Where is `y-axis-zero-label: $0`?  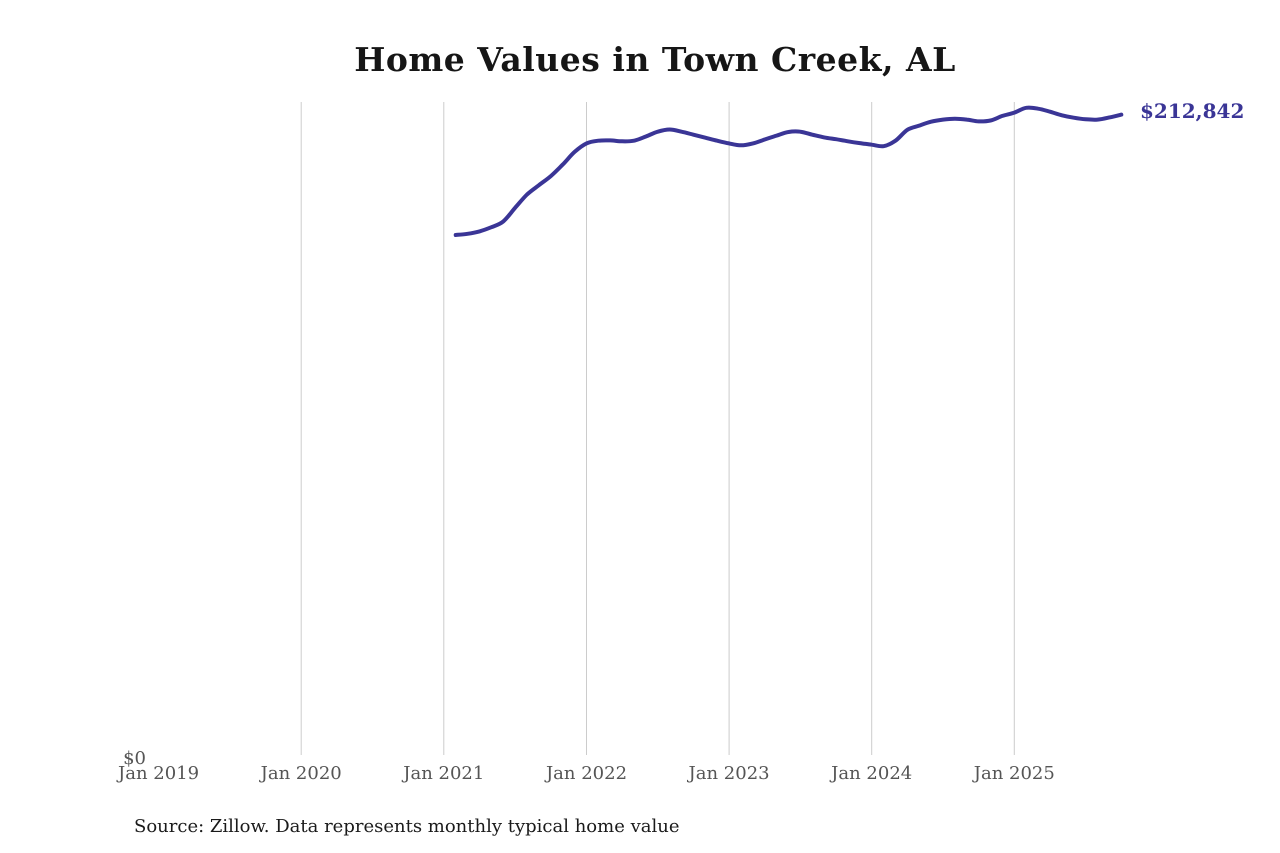
y-axis-zero-label: $0 is located at coordinates (134, 758).